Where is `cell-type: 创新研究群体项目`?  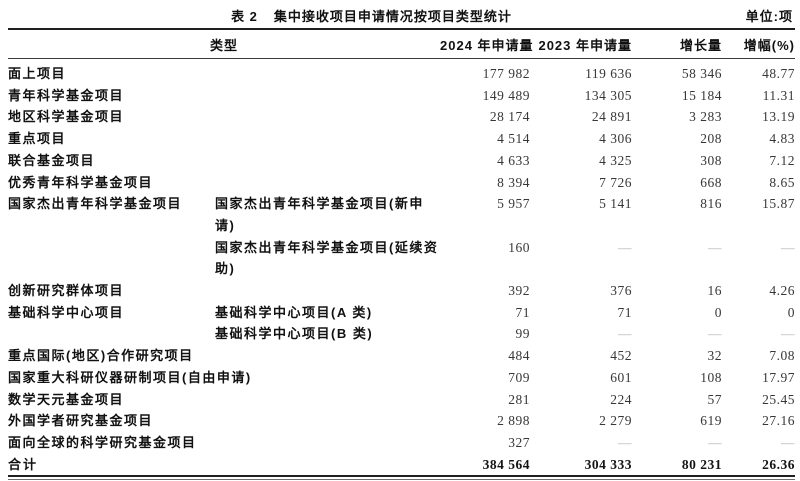 cell-type: 创新研究群体项目 is located at coordinates (66, 291).